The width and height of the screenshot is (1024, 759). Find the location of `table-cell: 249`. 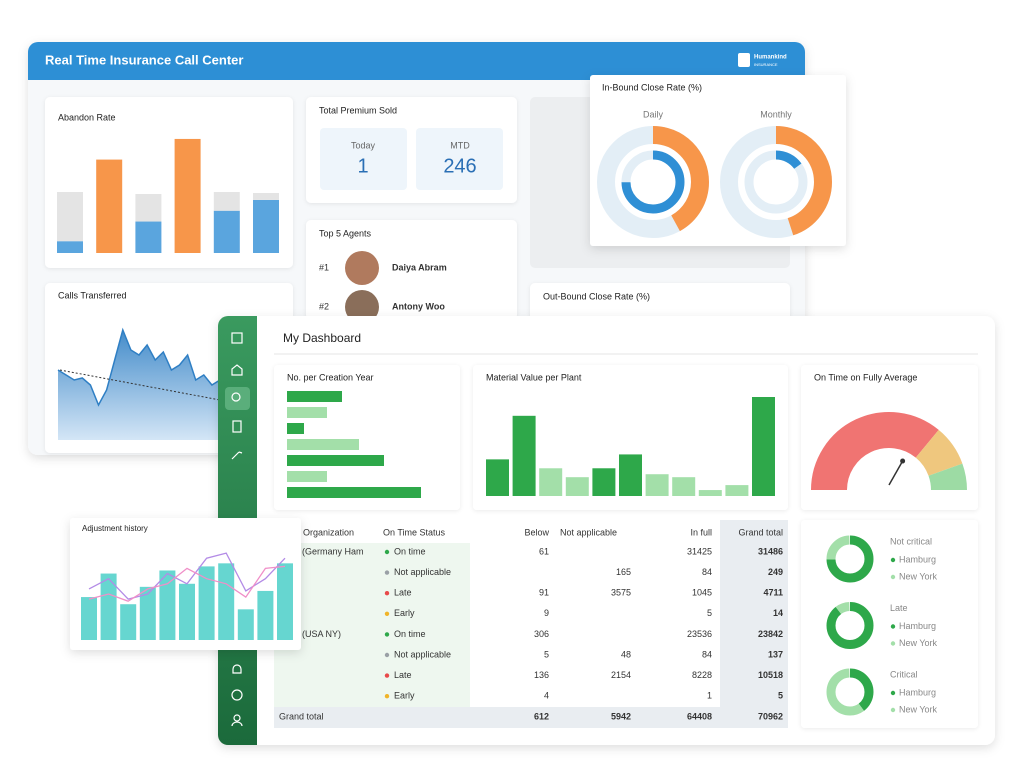

table-cell: 249 is located at coordinates (775, 572).